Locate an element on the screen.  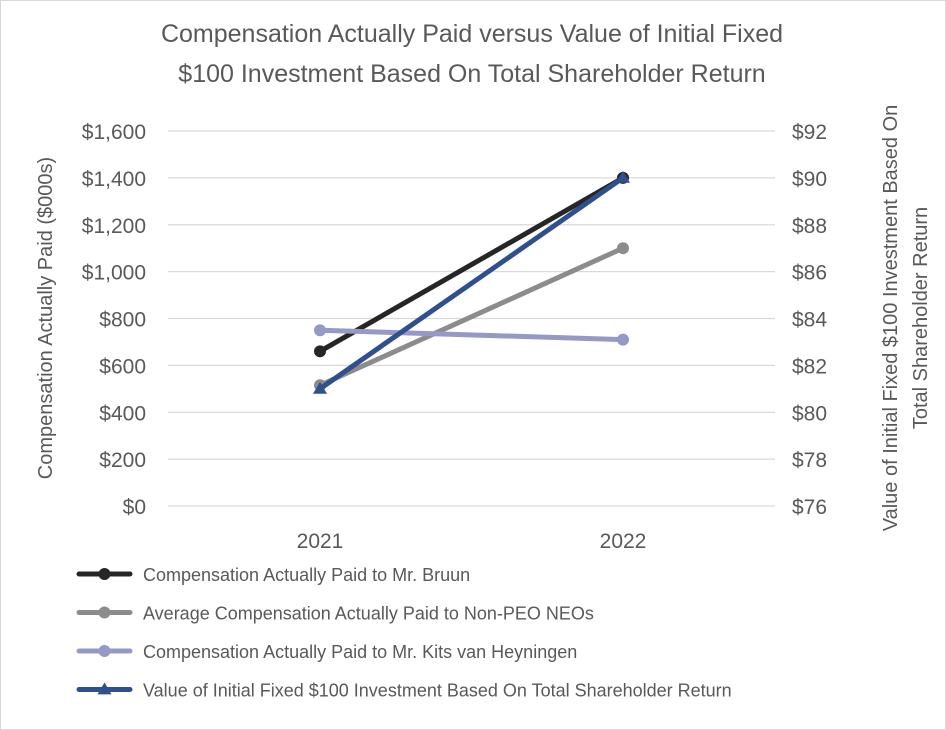
right-tick-label: $76 is located at coordinates (809, 507).